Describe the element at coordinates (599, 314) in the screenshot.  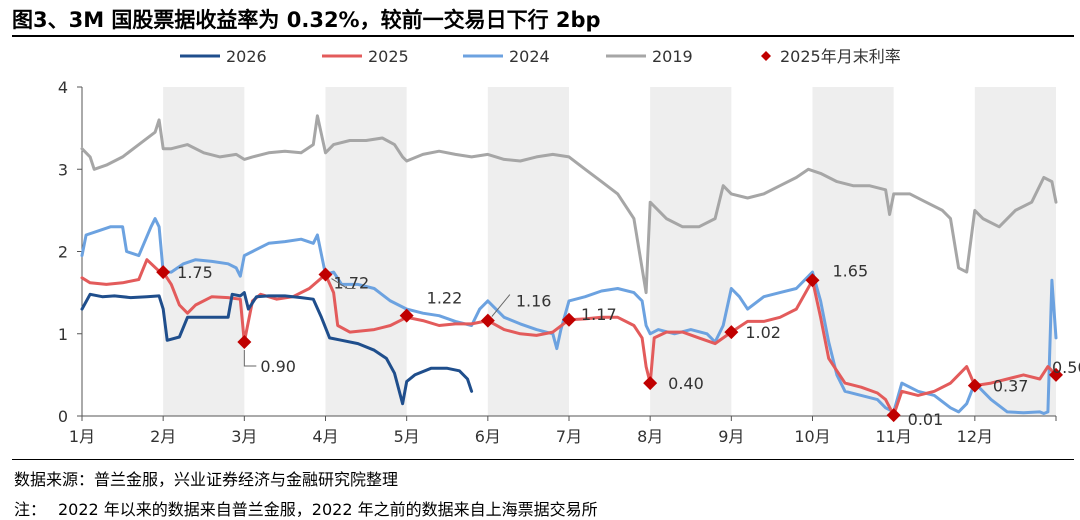
I see `marker-label: 1.17` at that location.